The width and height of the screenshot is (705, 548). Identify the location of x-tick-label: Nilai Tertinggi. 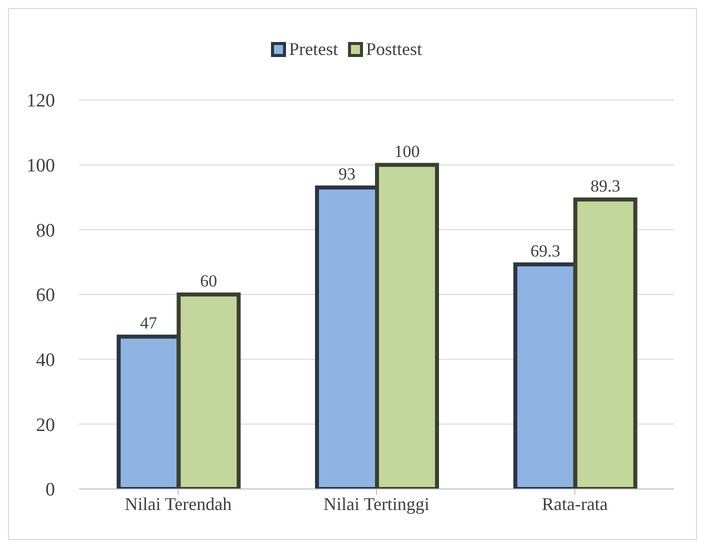
(377, 504).